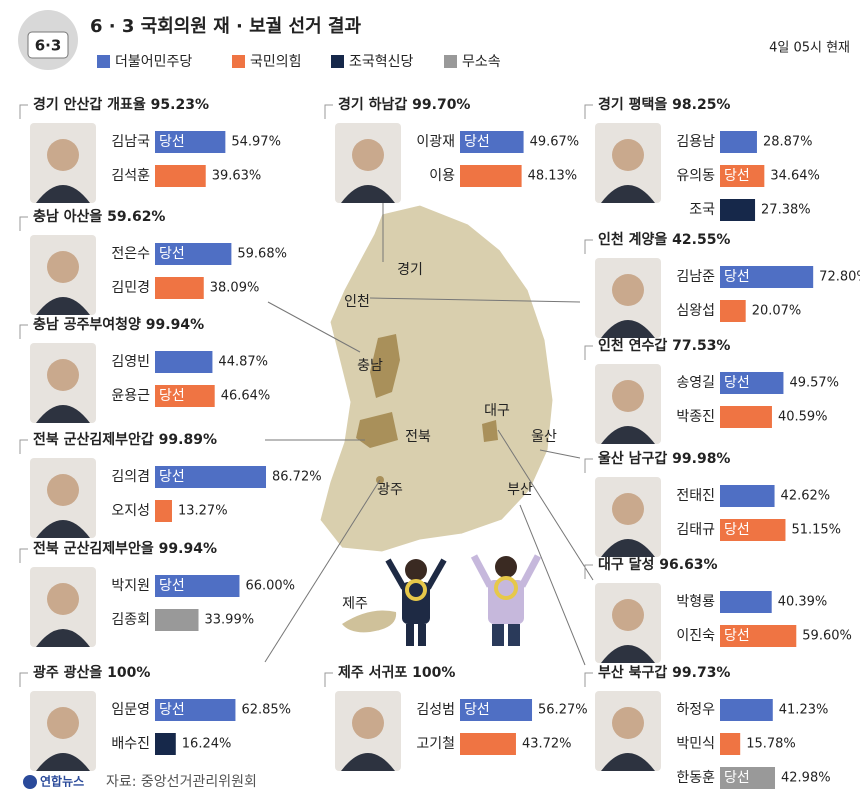  What do you see at coordinates (771, 744) in the screenshot?
I see `vote-share: 15.78%` at bounding box center [771, 744].